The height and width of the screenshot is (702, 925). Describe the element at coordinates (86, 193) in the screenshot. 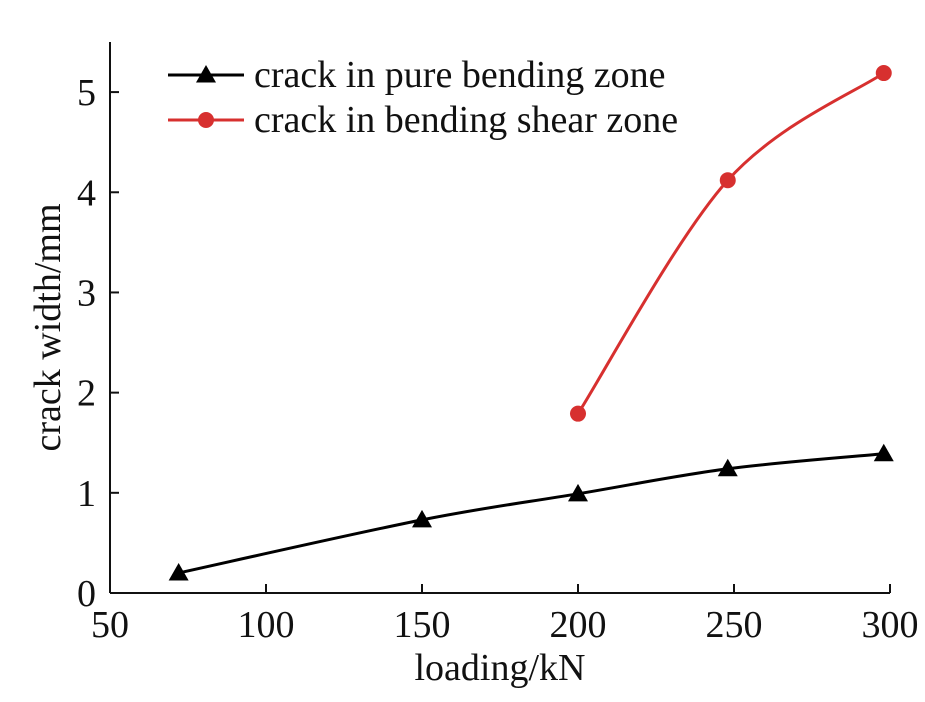

I see `y-tick-label: 4` at that location.